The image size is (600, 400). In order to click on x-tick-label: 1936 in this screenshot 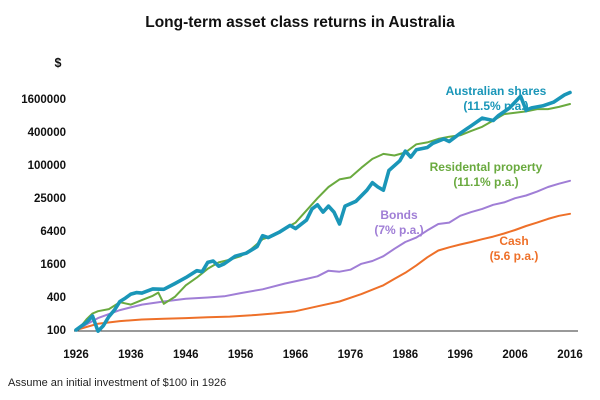, I will do `click(131, 355)`.